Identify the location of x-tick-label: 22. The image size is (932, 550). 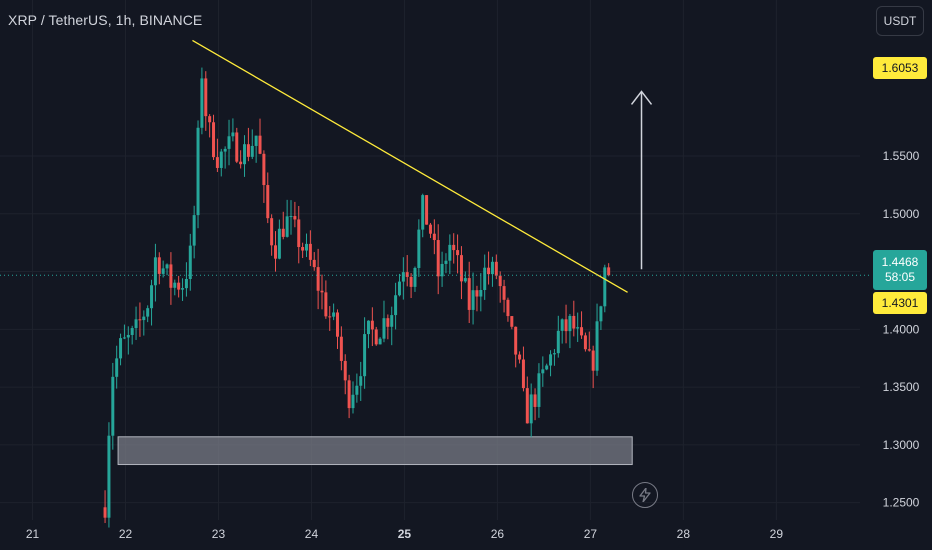
(126, 534).